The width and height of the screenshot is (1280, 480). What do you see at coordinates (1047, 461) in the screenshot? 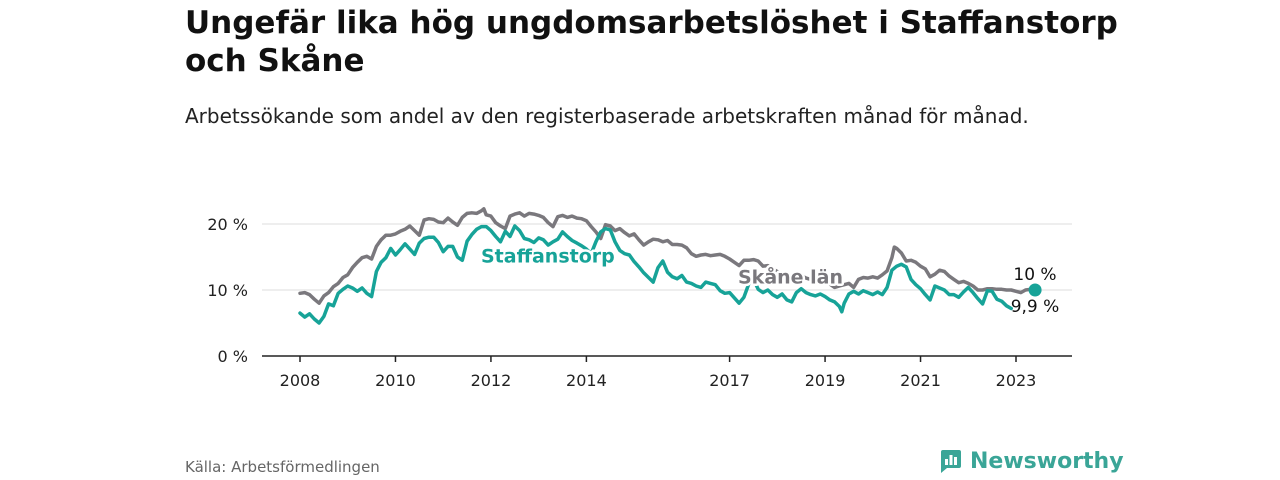
I see `brand-name: Newsworthy` at bounding box center [1047, 461].